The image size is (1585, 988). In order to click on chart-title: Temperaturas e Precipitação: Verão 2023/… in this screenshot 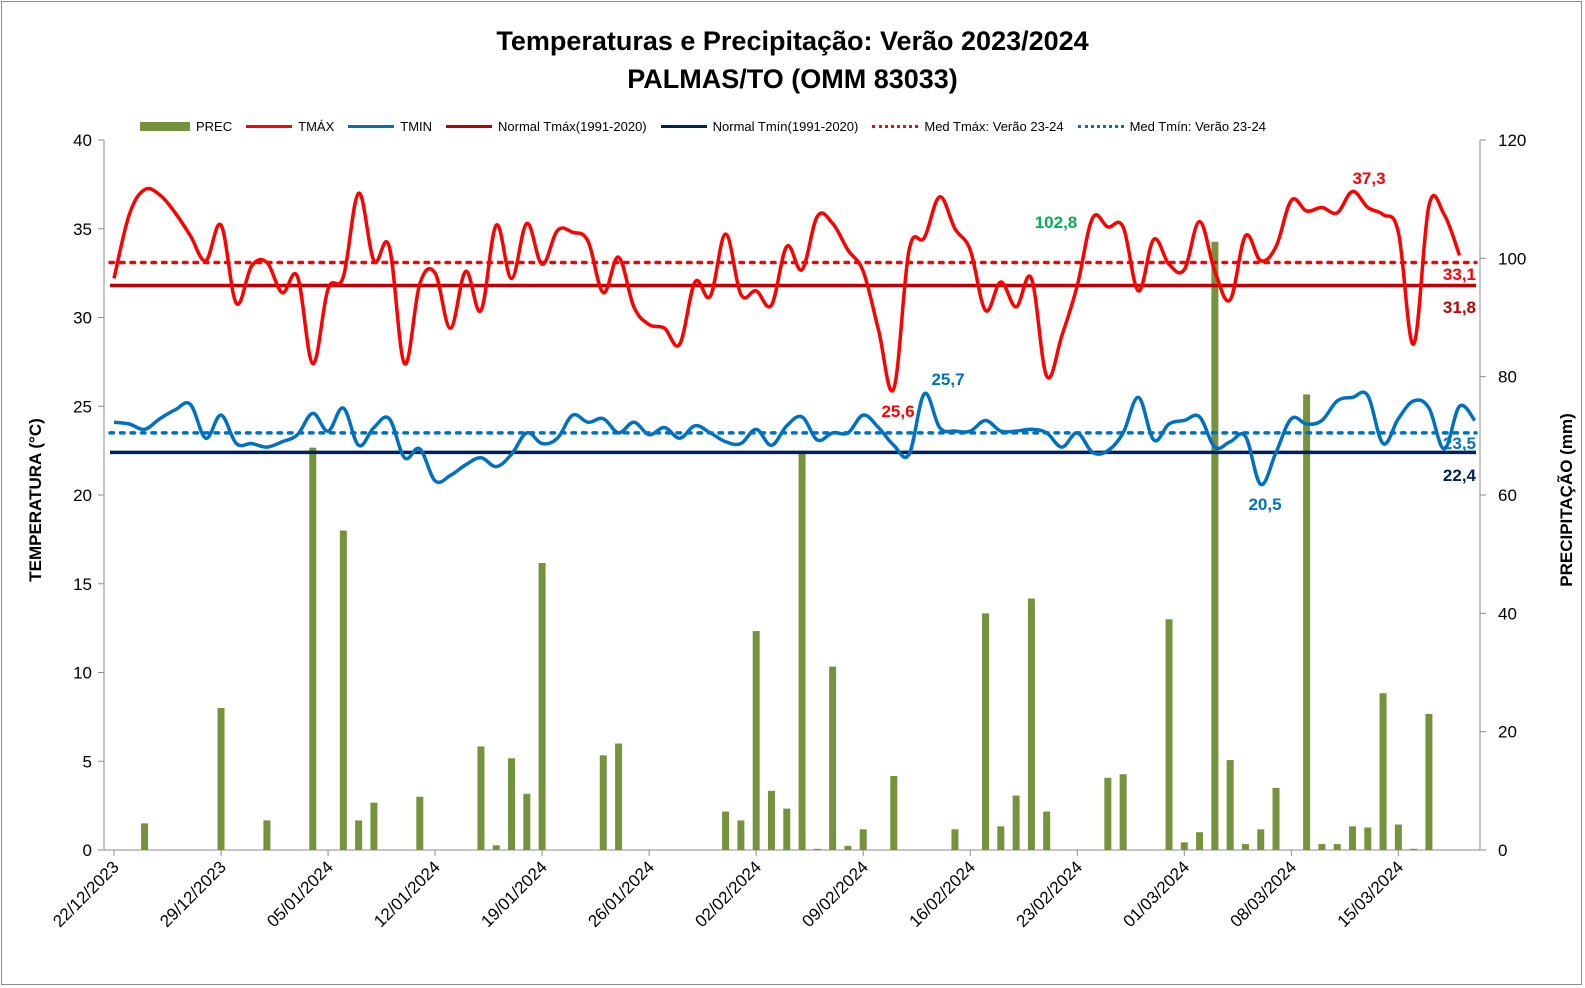, I will do `click(792, 60)`.